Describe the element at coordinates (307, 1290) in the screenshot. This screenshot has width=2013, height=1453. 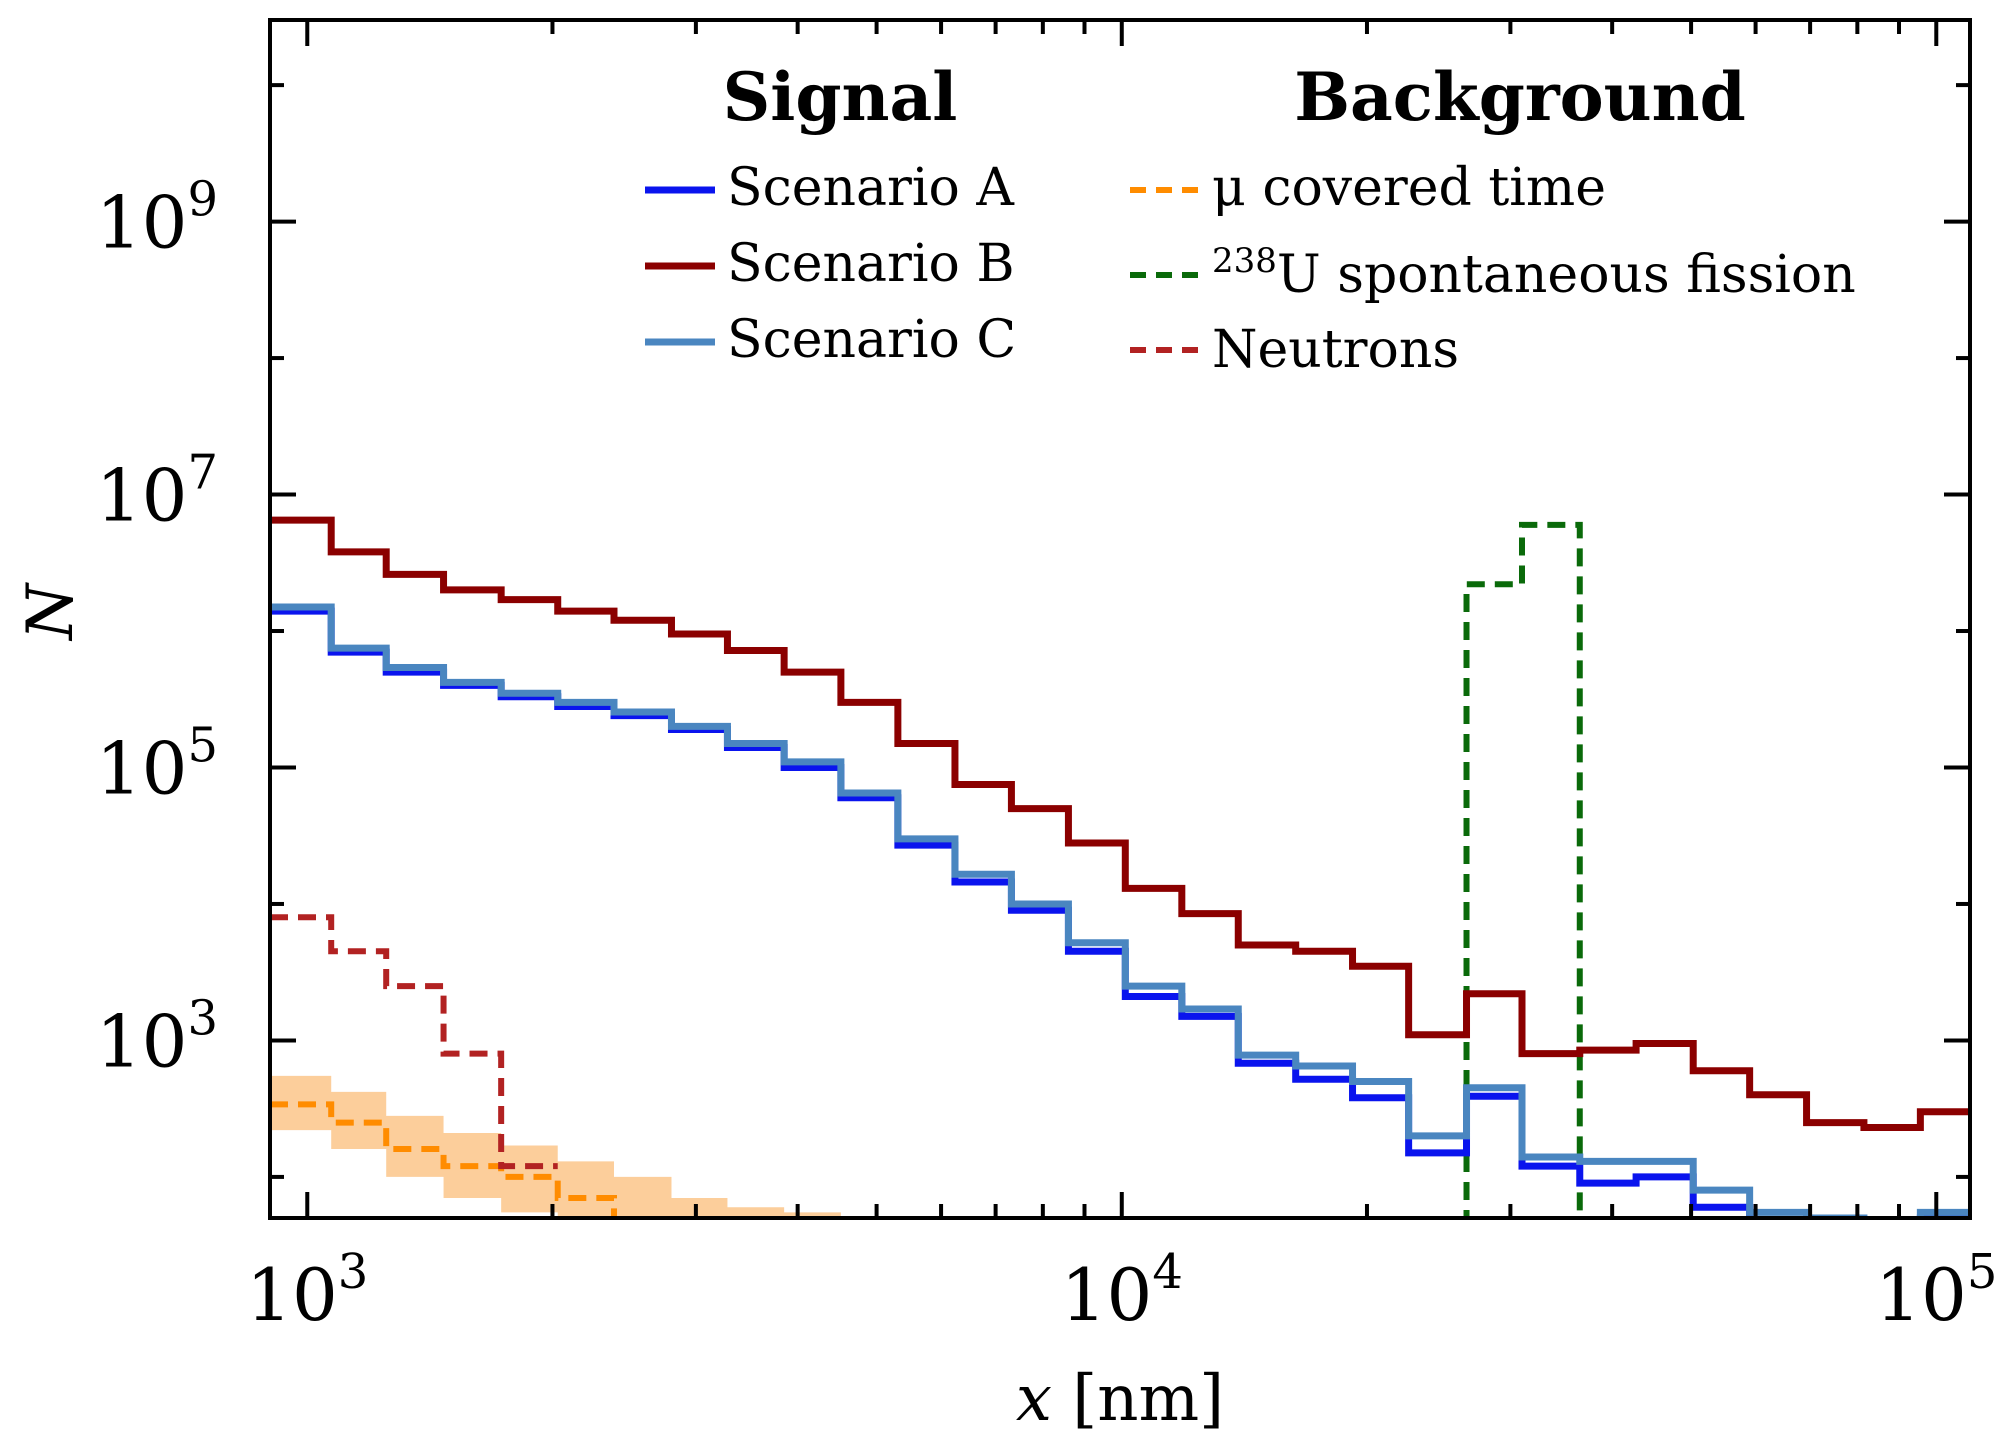
I see `x-tick-label: 10³` at that location.